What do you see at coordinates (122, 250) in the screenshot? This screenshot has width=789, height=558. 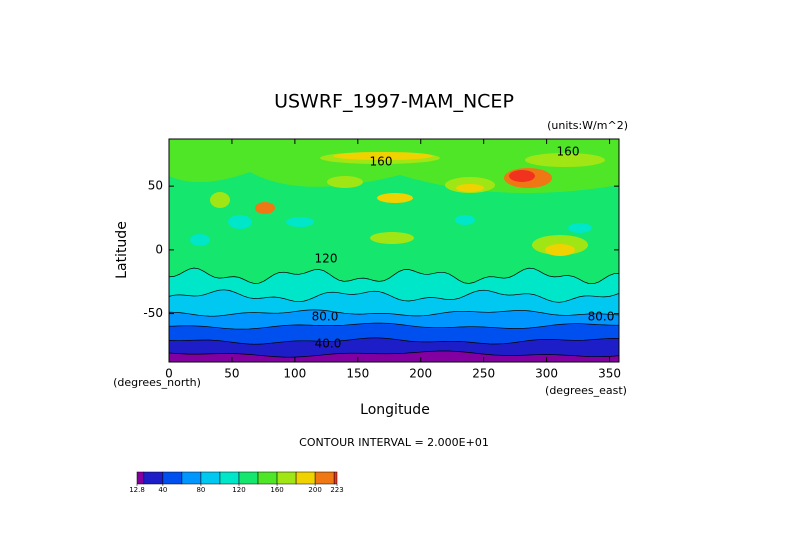 I see `y-axis-label: Latitude` at bounding box center [122, 250].